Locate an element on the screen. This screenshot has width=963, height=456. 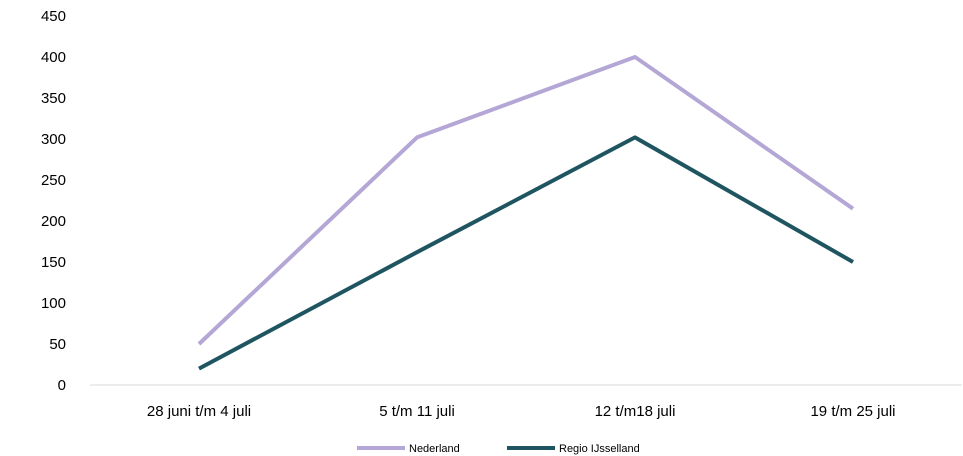
y-tick-label: 150 is located at coordinates (53, 262).